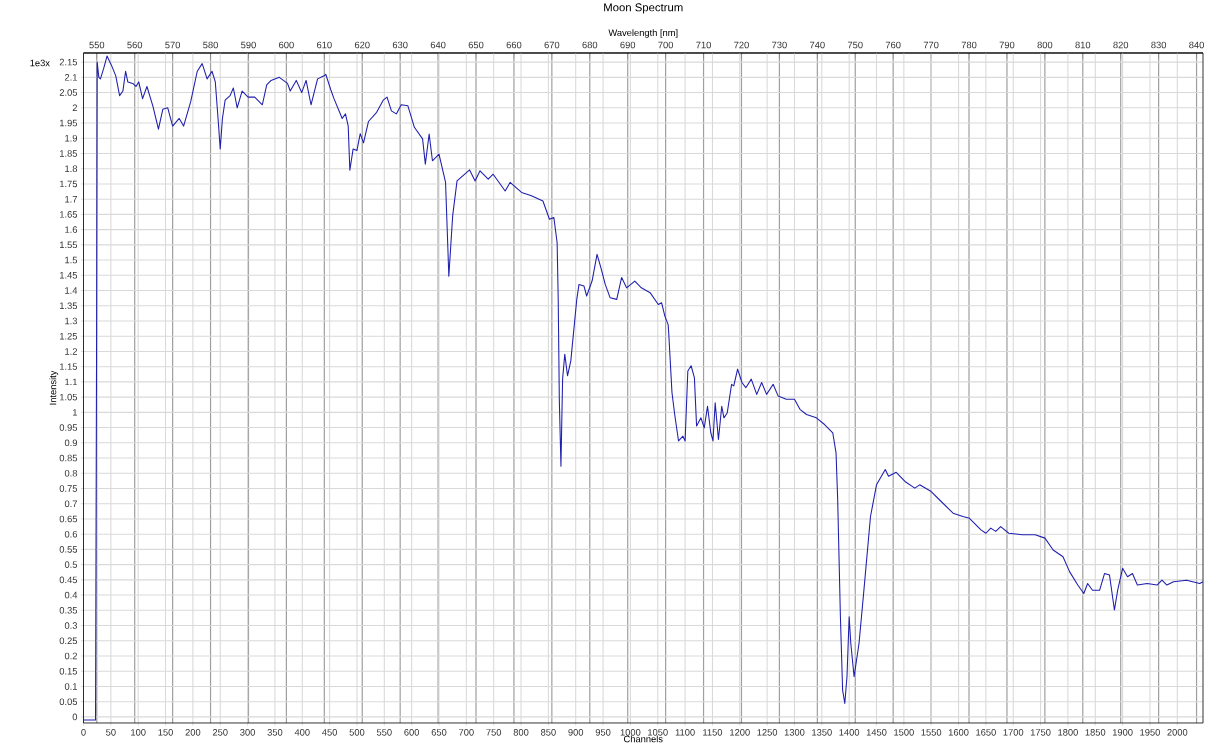  What do you see at coordinates (740, 732) in the screenshot?
I see `x-tick-label: 1200` at bounding box center [740, 732].